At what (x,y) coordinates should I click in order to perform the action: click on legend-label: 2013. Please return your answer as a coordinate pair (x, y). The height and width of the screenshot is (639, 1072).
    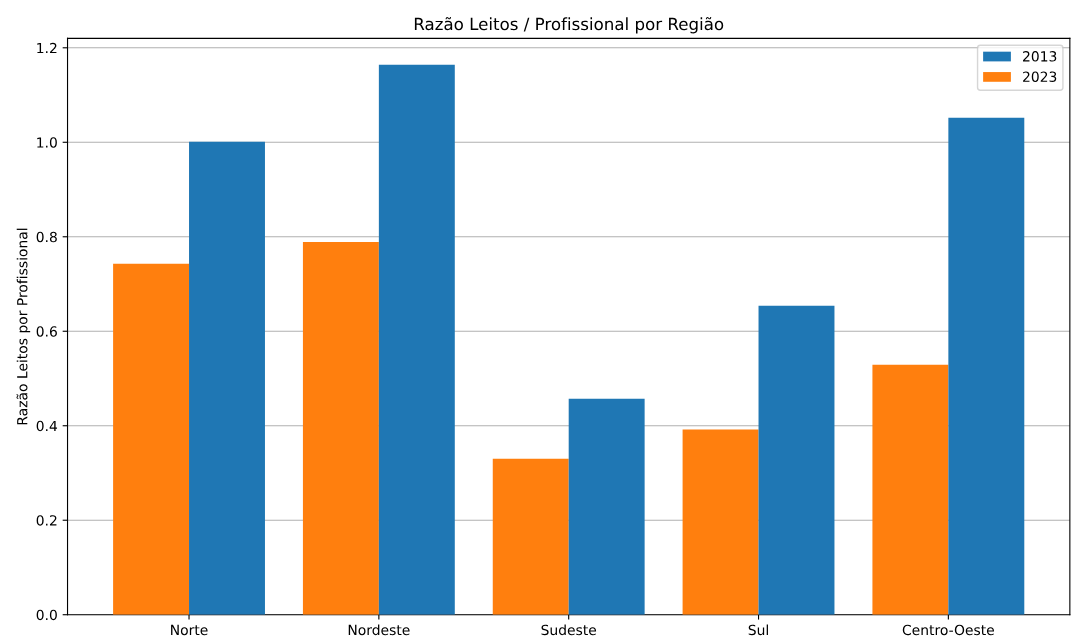
    Looking at the image, I should click on (1040, 56).